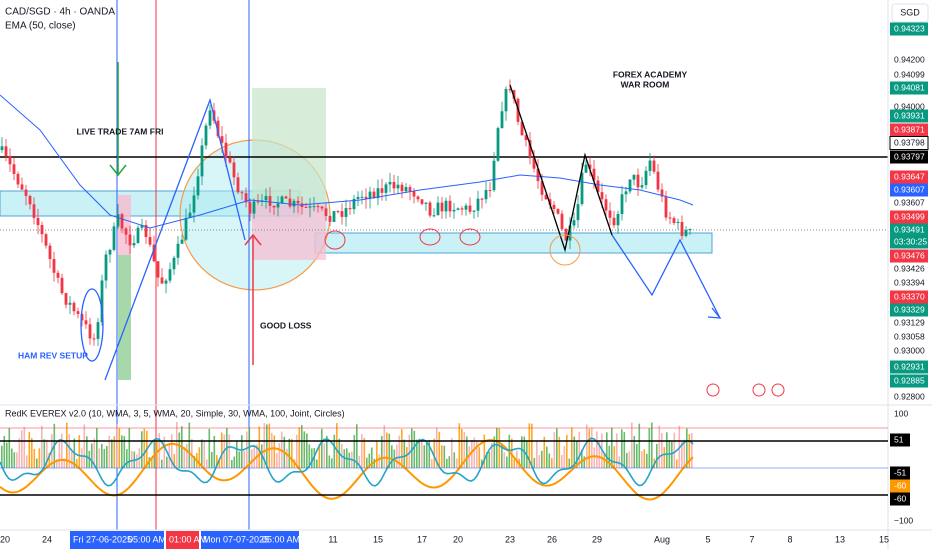 Image resolution: width=932 pixels, height=550 pixels. What do you see at coordinates (40, 26) in the screenshot?
I see `indicator-label: EMA (50, close)` at bounding box center [40, 26].